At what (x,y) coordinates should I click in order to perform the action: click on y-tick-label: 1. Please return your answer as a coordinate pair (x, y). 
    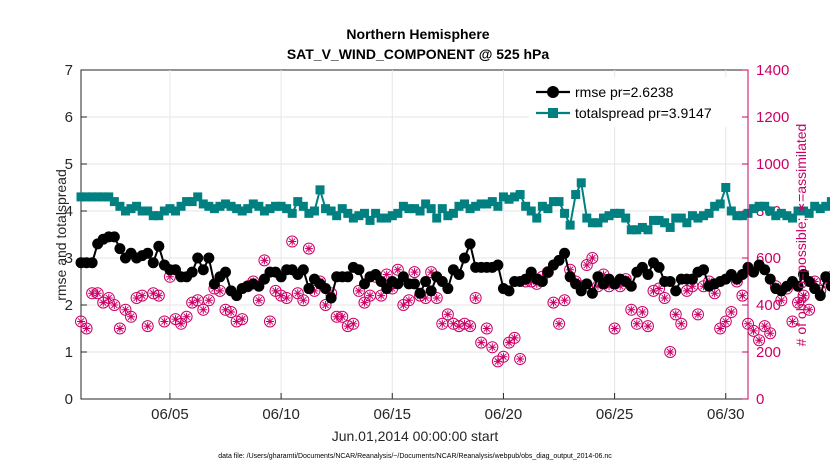
    Looking at the image, I should click on (69, 352).